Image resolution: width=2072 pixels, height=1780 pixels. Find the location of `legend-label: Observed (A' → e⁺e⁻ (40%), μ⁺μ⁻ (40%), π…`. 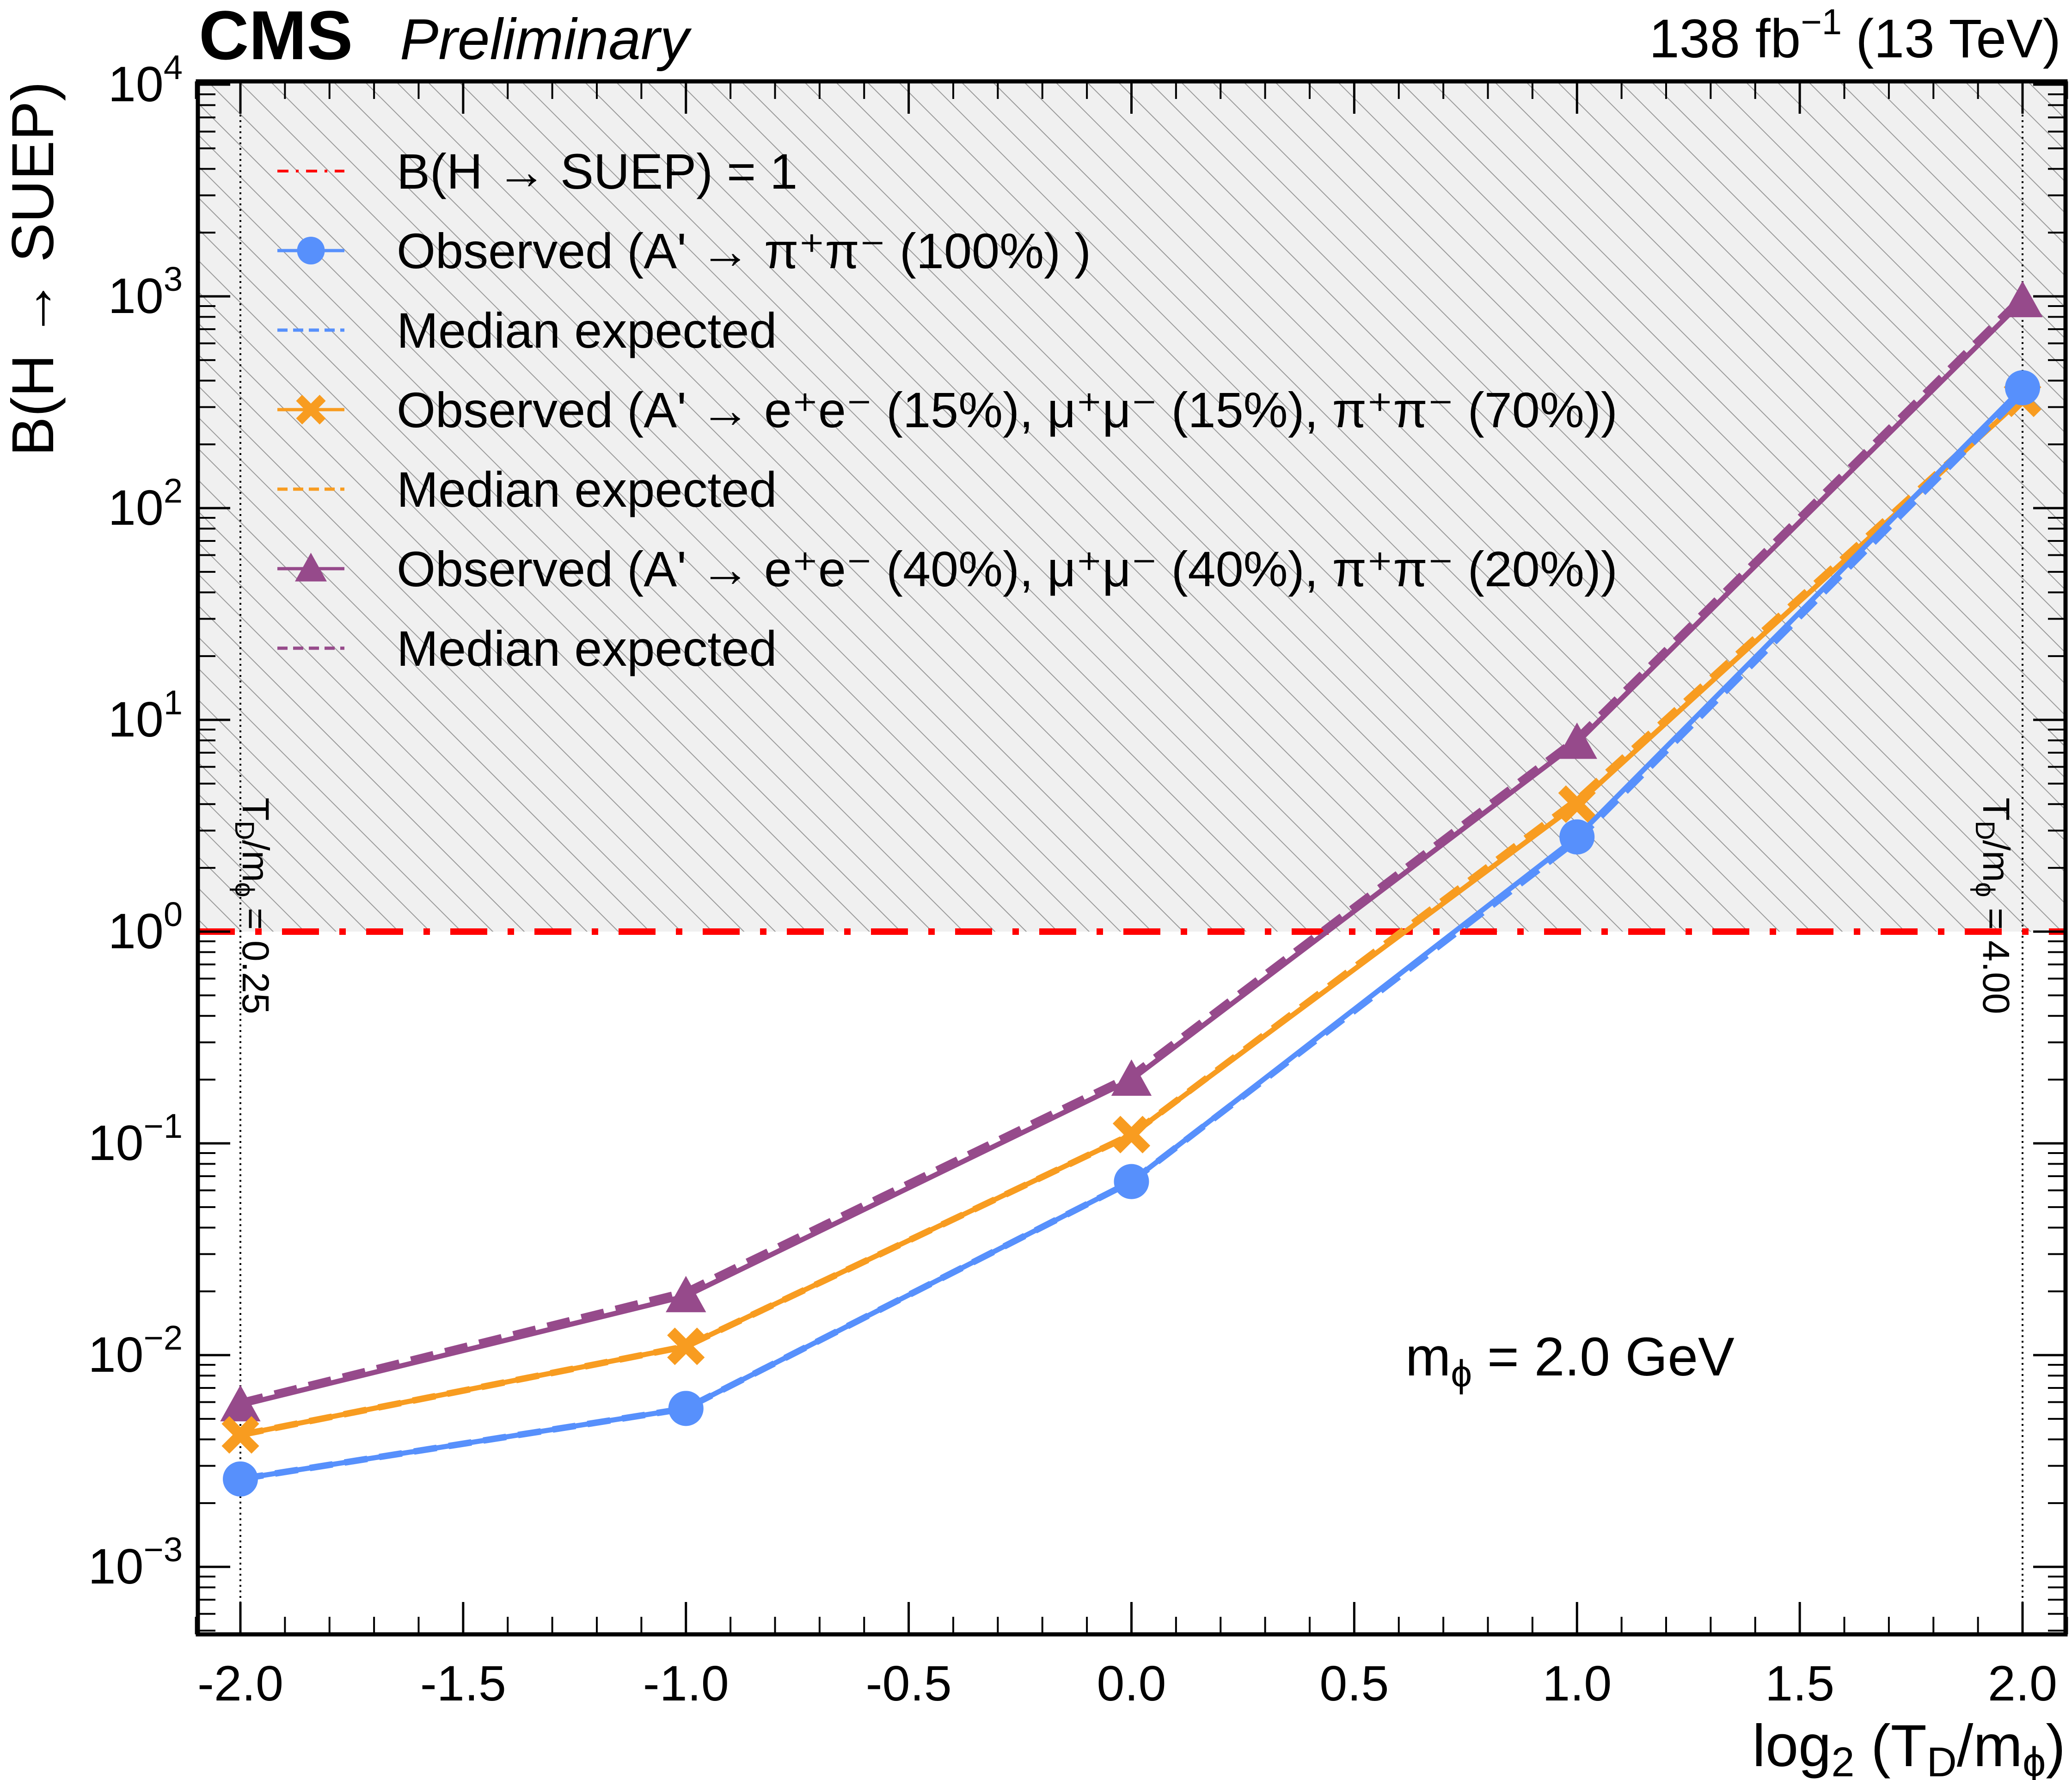

legend-label: Observed (A' → e⁺e⁻ (40%), μ⁺μ⁻ (40%), π… is located at coordinates (1007, 569).